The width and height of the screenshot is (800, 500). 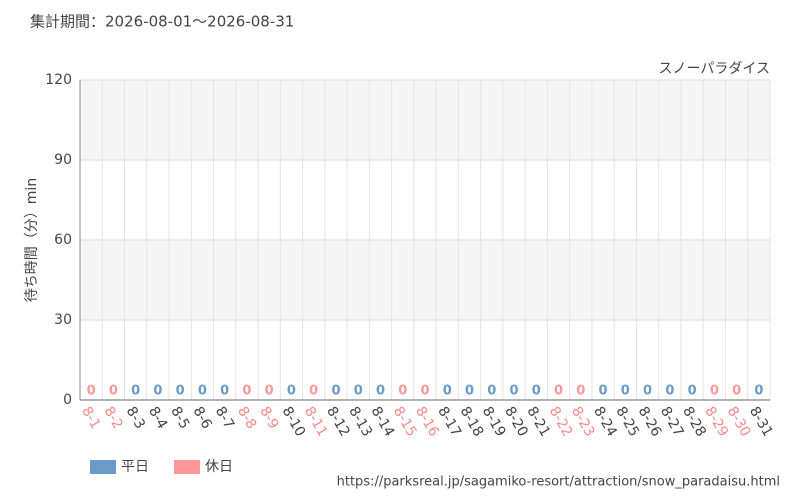 What do you see at coordinates (112, 418) in the screenshot?
I see `x-tick-label: 8-2` at bounding box center [112, 418].